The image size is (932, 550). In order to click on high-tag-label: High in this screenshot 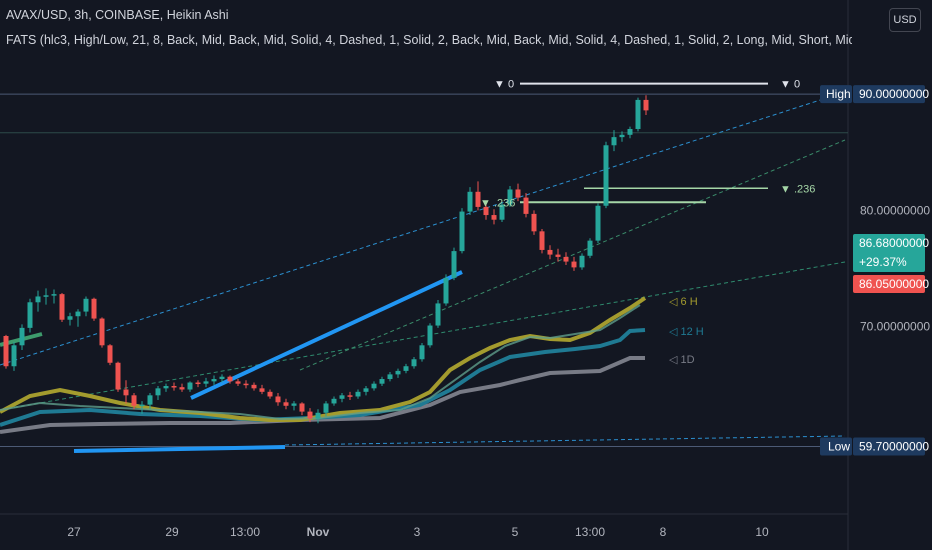, I will do `click(838, 94)`.